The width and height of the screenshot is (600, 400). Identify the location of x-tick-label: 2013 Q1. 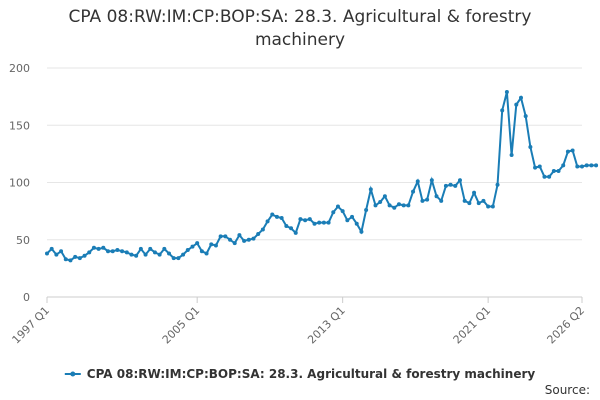
(326, 325).